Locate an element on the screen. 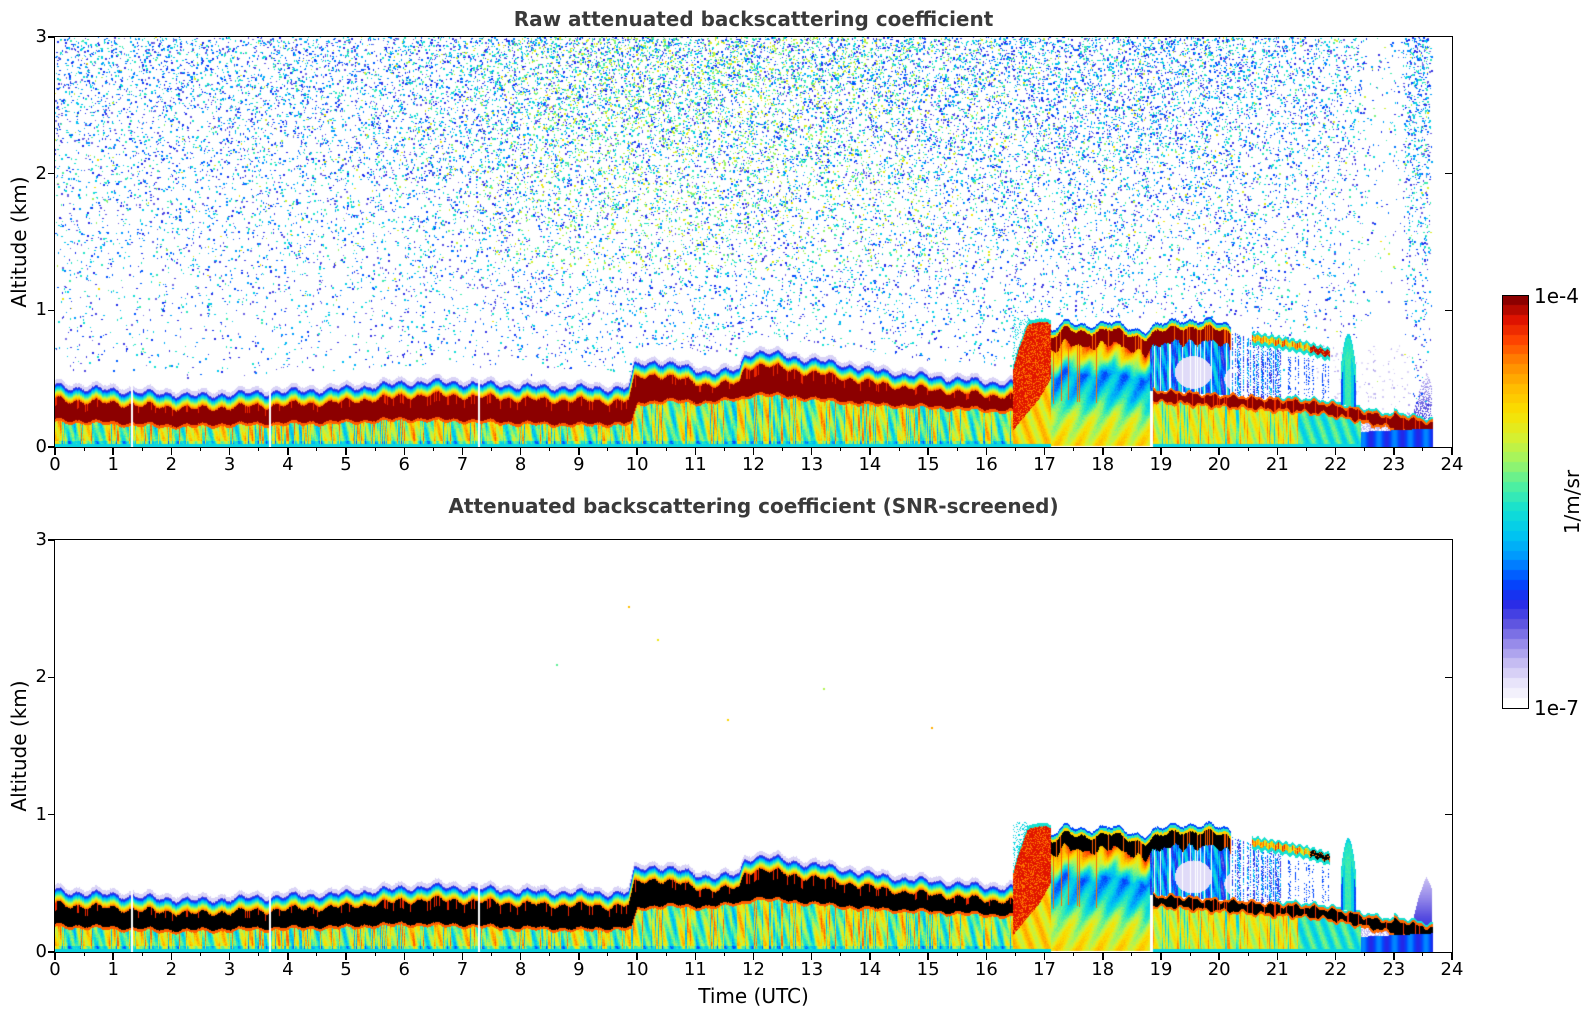 Image resolution: width=1595 pixels, height=1020 pixels. colorbar-min-label: 1e-7 is located at coordinates (1556, 708).